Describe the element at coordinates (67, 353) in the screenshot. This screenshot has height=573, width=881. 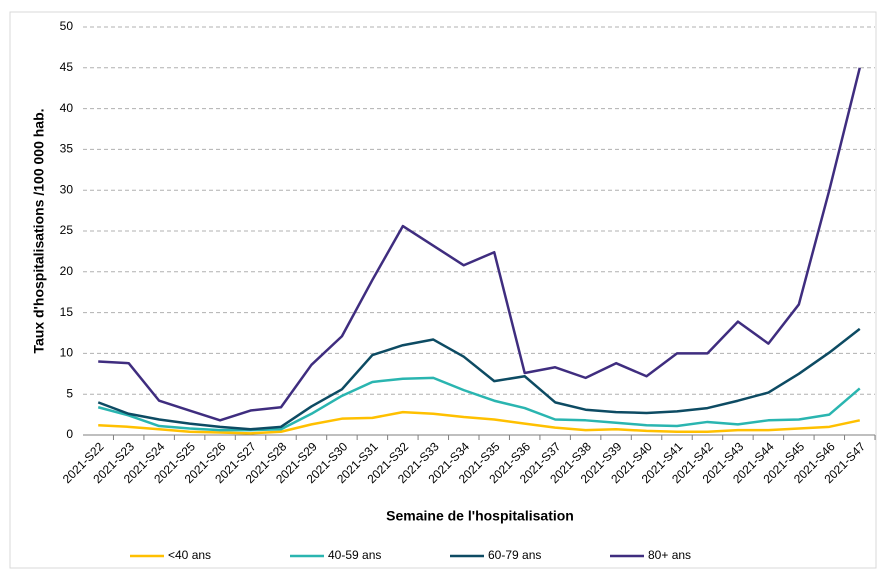
I see `y-tick-label: 10` at that location.